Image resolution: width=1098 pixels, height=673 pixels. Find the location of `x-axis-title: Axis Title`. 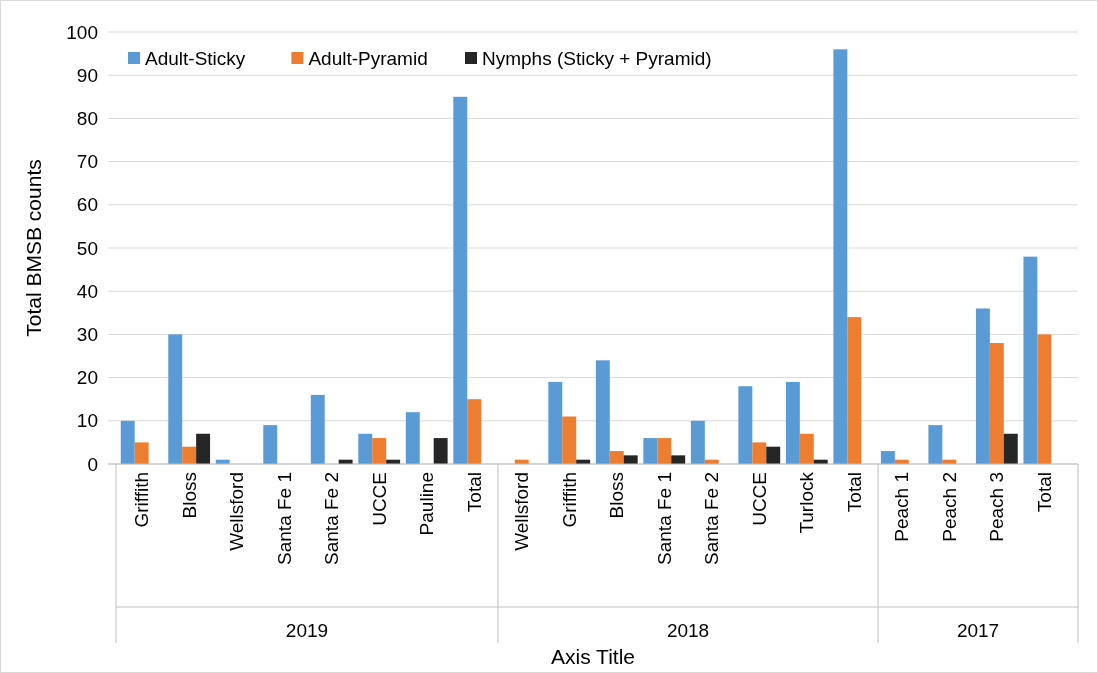

x-axis-title: Axis Title is located at coordinates (593, 657).